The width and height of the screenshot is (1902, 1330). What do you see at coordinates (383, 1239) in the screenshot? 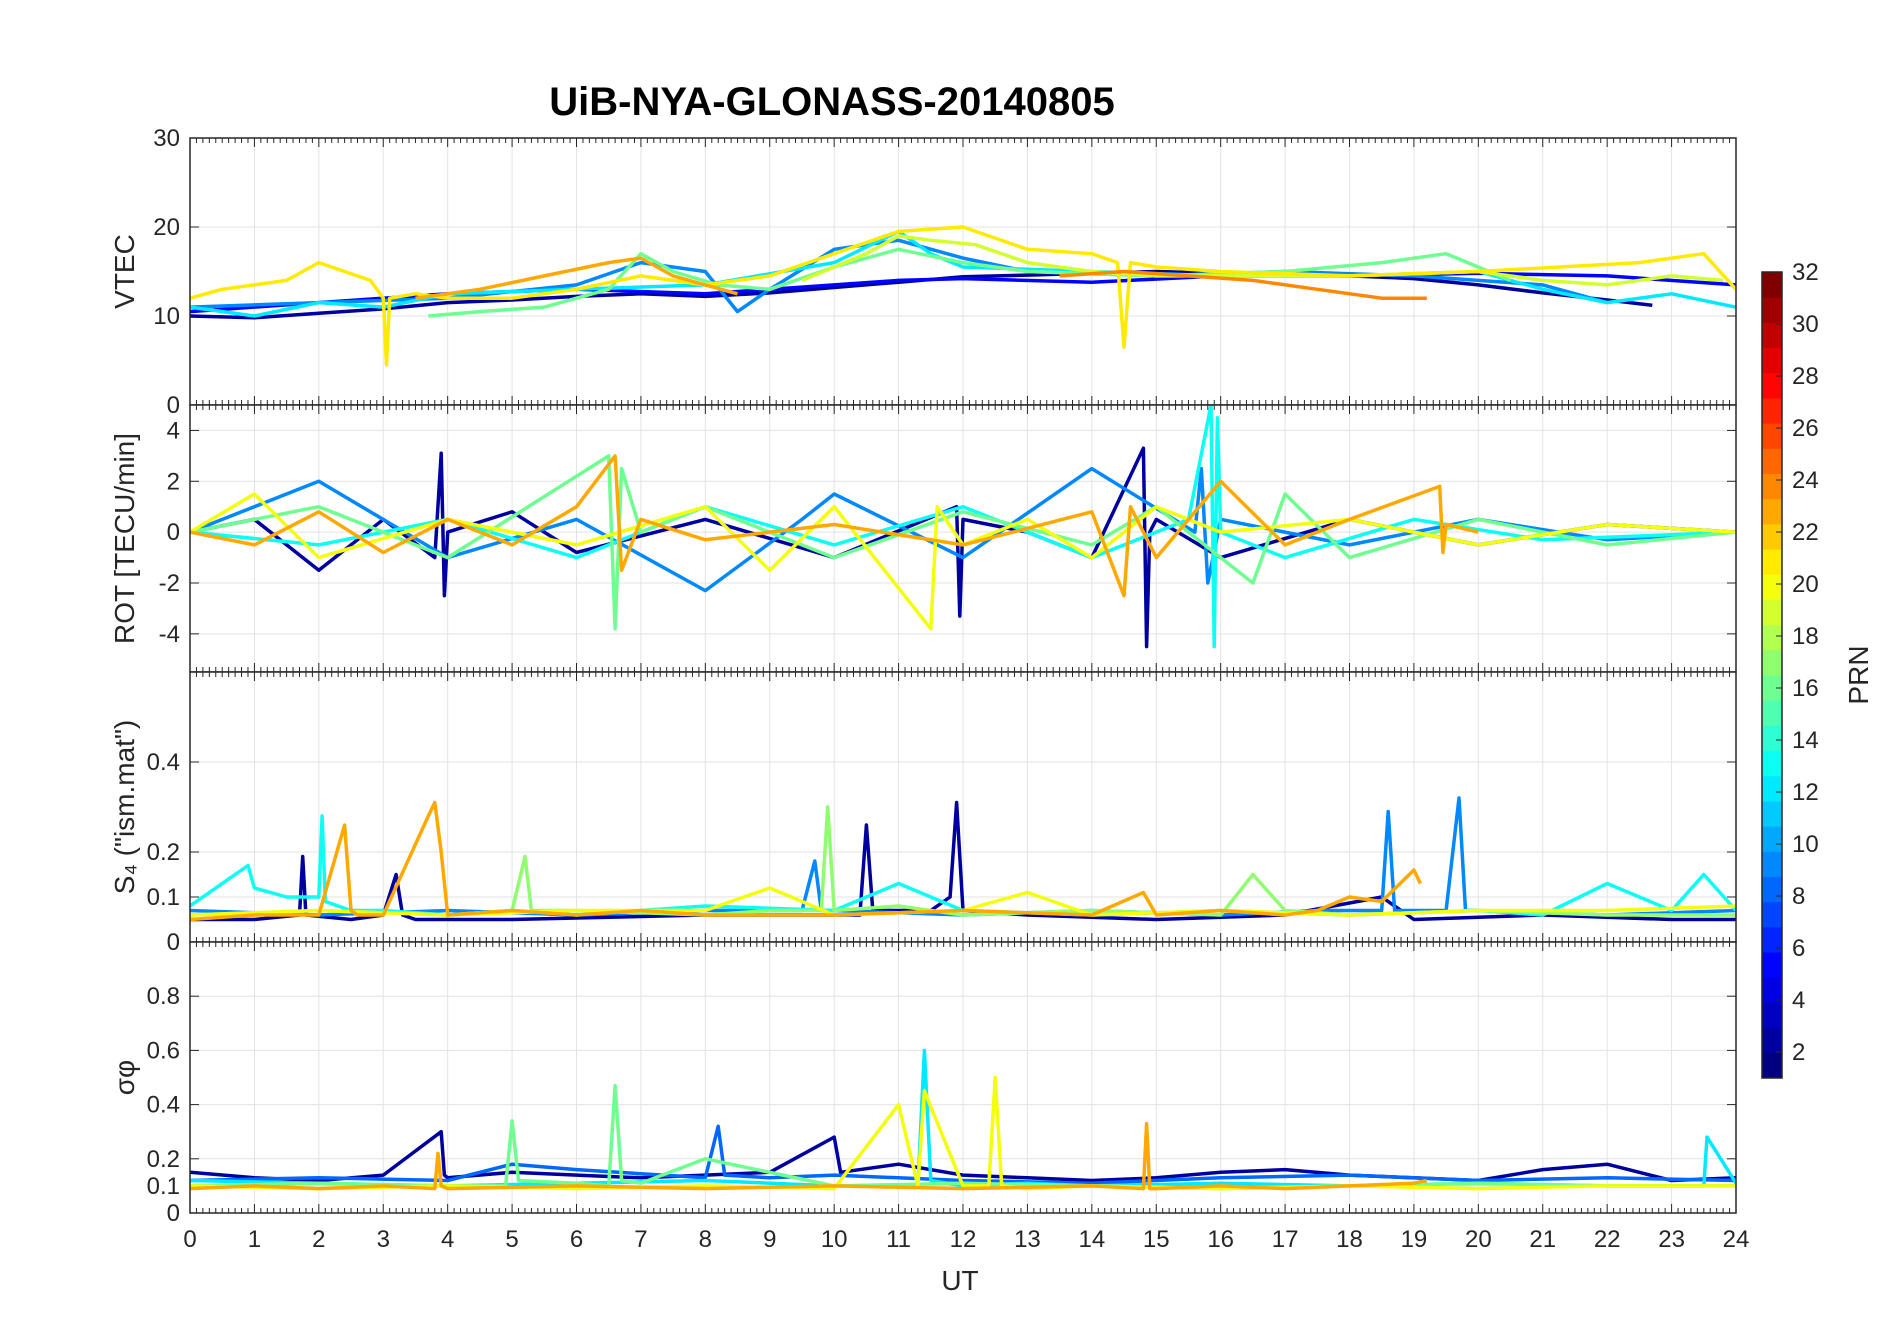
I see `x-tick-label: 3` at bounding box center [383, 1239].